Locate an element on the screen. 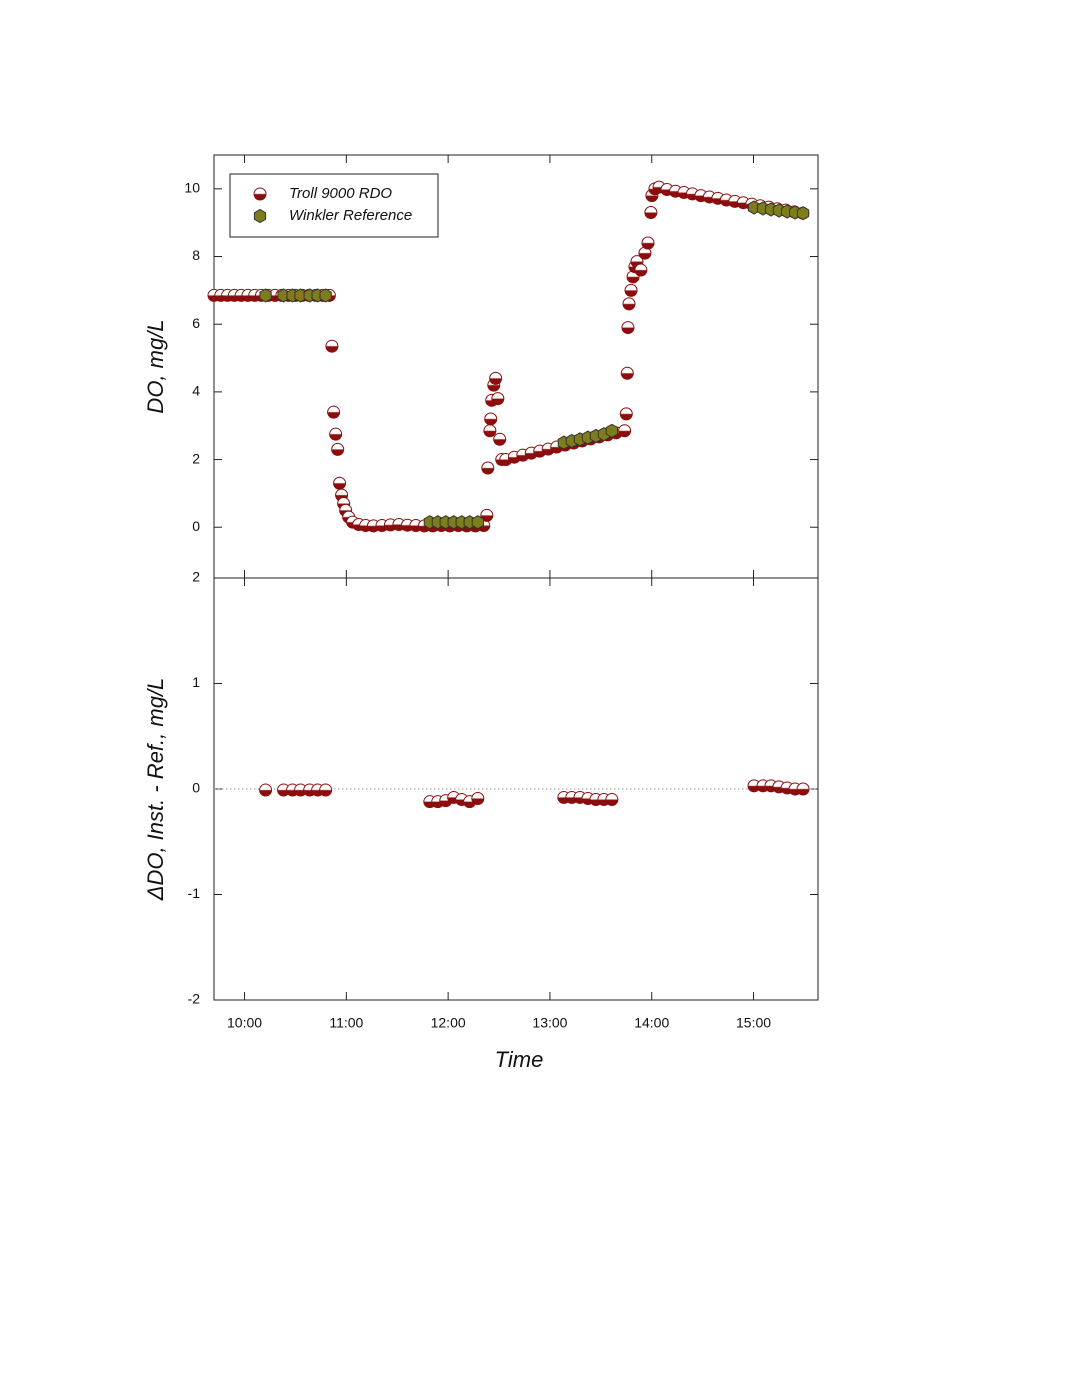 The height and width of the screenshot is (1386, 1071). x-tick-label: 10:00 is located at coordinates (244, 1023).